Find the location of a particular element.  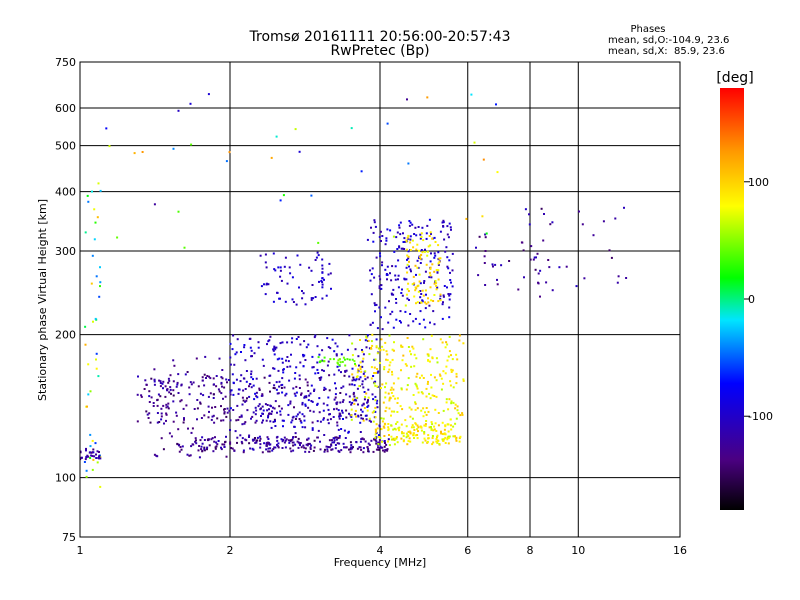

y-tick-label: 750 is located at coordinates (65, 62).